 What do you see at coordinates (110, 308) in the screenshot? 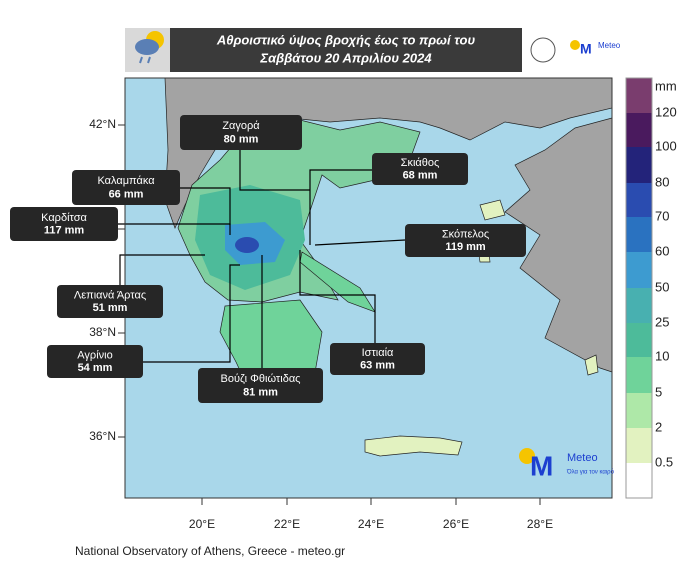
I see `station-amount: 51 mm` at bounding box center [110, 308].